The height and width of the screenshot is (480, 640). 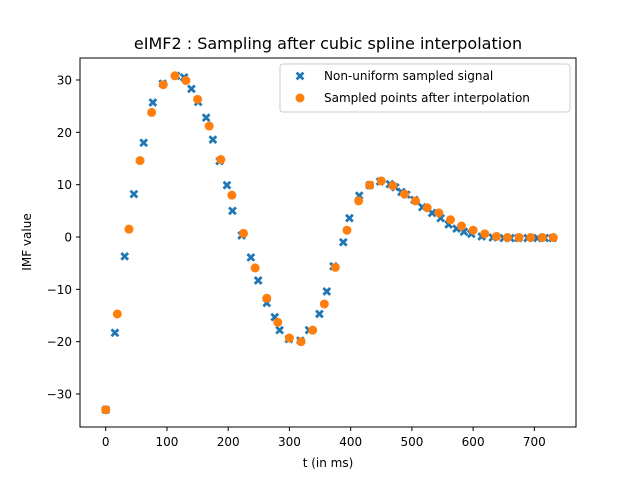 I want to click on legend-box, so click(x=425, y=88).